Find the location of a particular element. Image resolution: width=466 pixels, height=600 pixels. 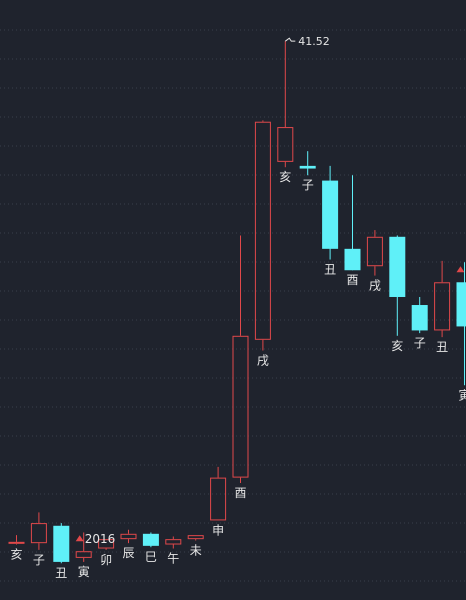

candle-label: 未 is located at coordinates (196, 550).